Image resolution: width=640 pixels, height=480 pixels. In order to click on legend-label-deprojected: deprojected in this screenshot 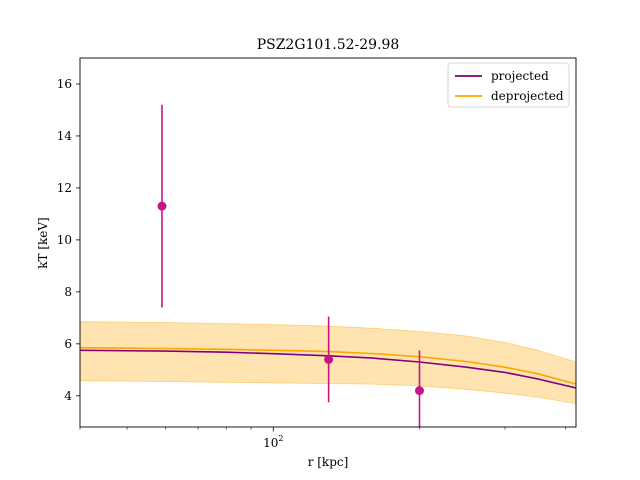, I will do `click(527, 96)`.